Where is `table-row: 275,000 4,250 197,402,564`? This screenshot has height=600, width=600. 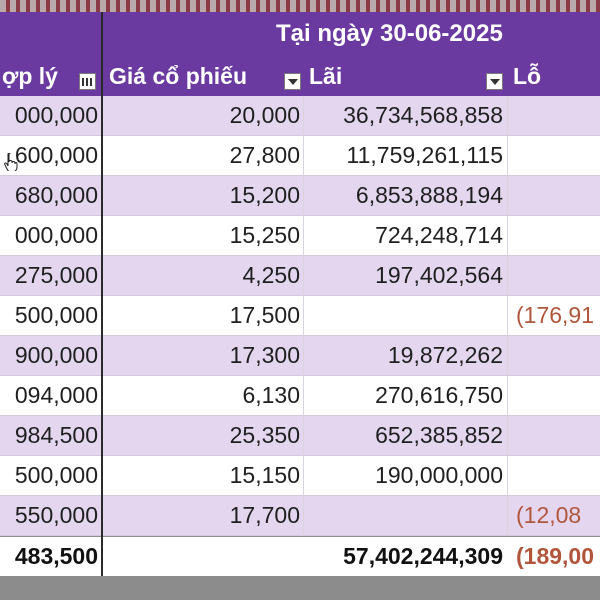
table-row: 275,000 4,250 197,402,564 is located at coordinates (300, 276).